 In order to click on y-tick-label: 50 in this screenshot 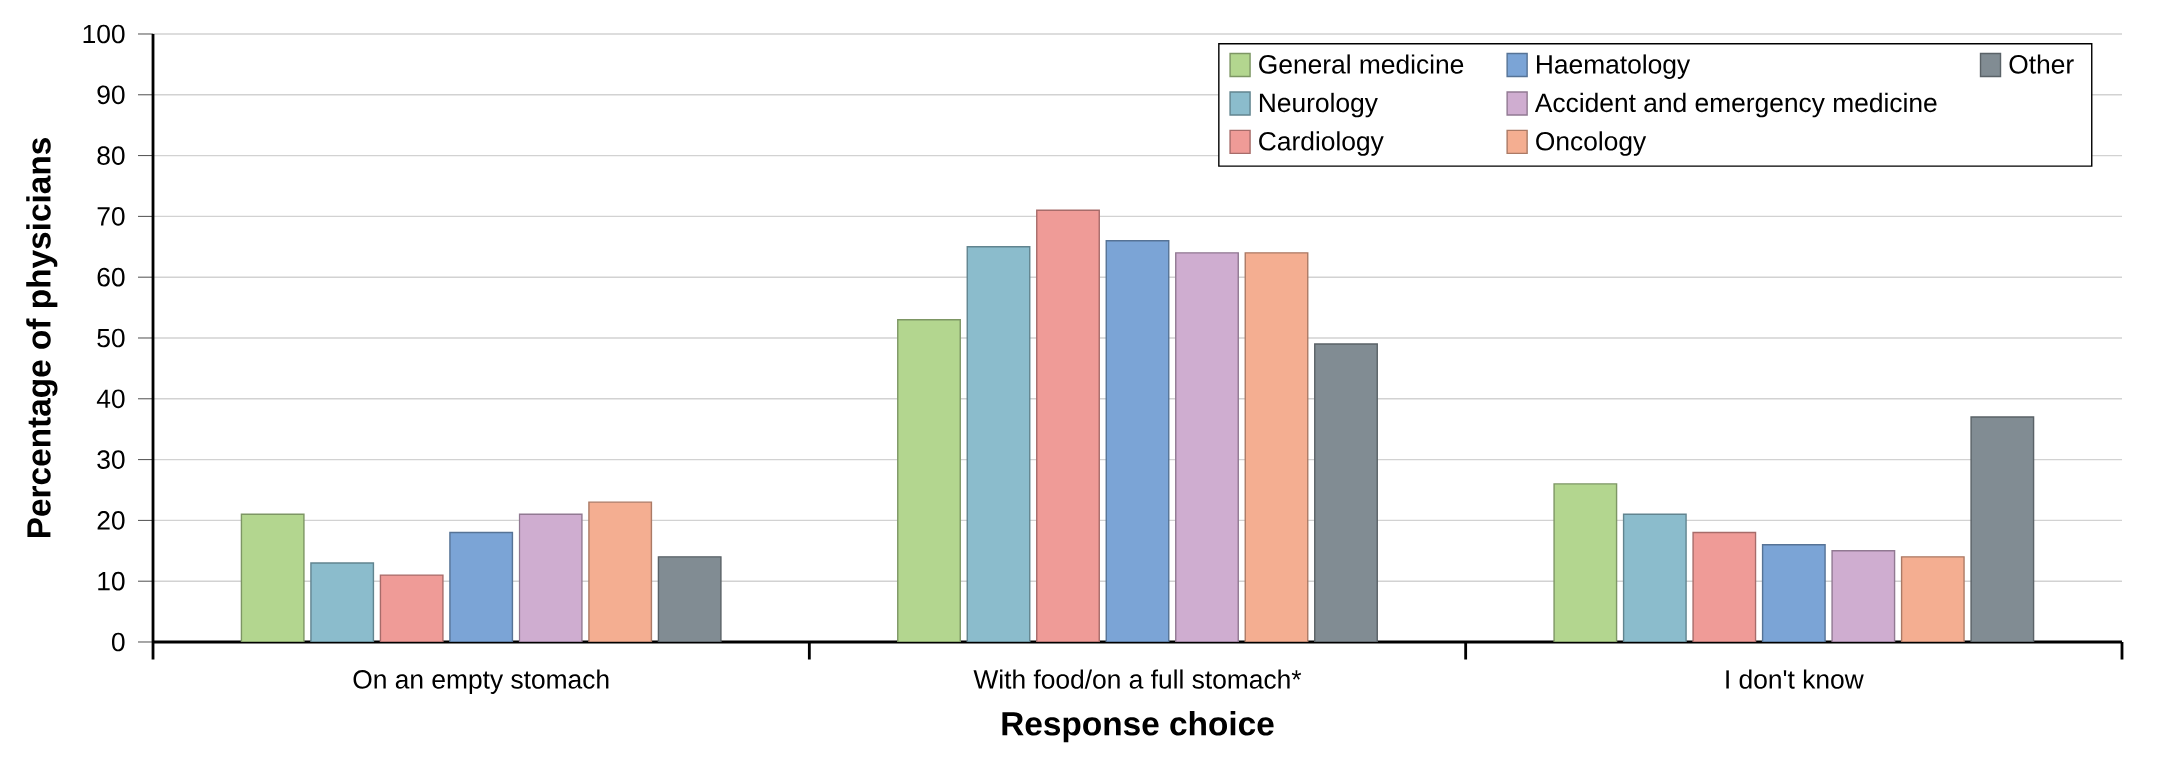, I will do `click(111, 338)`.